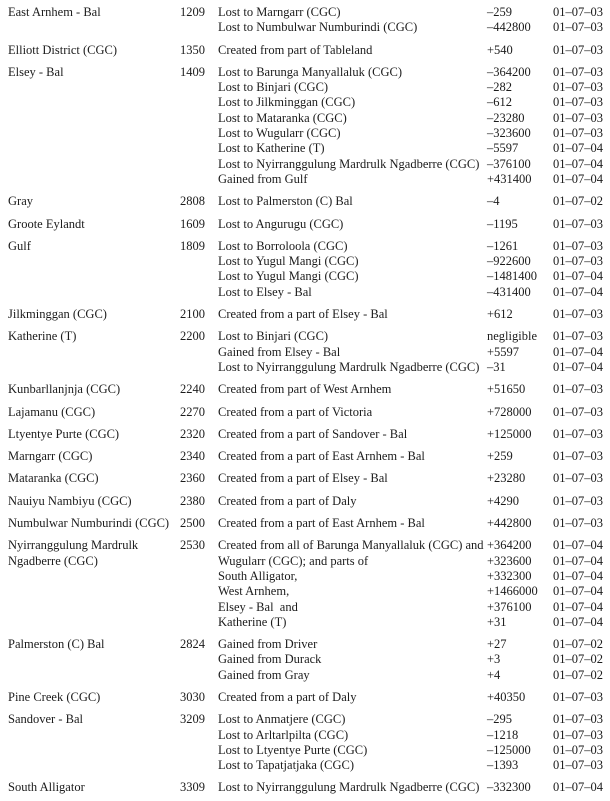  I want to click on change-description: Gained from Durack, so click(270, 659).